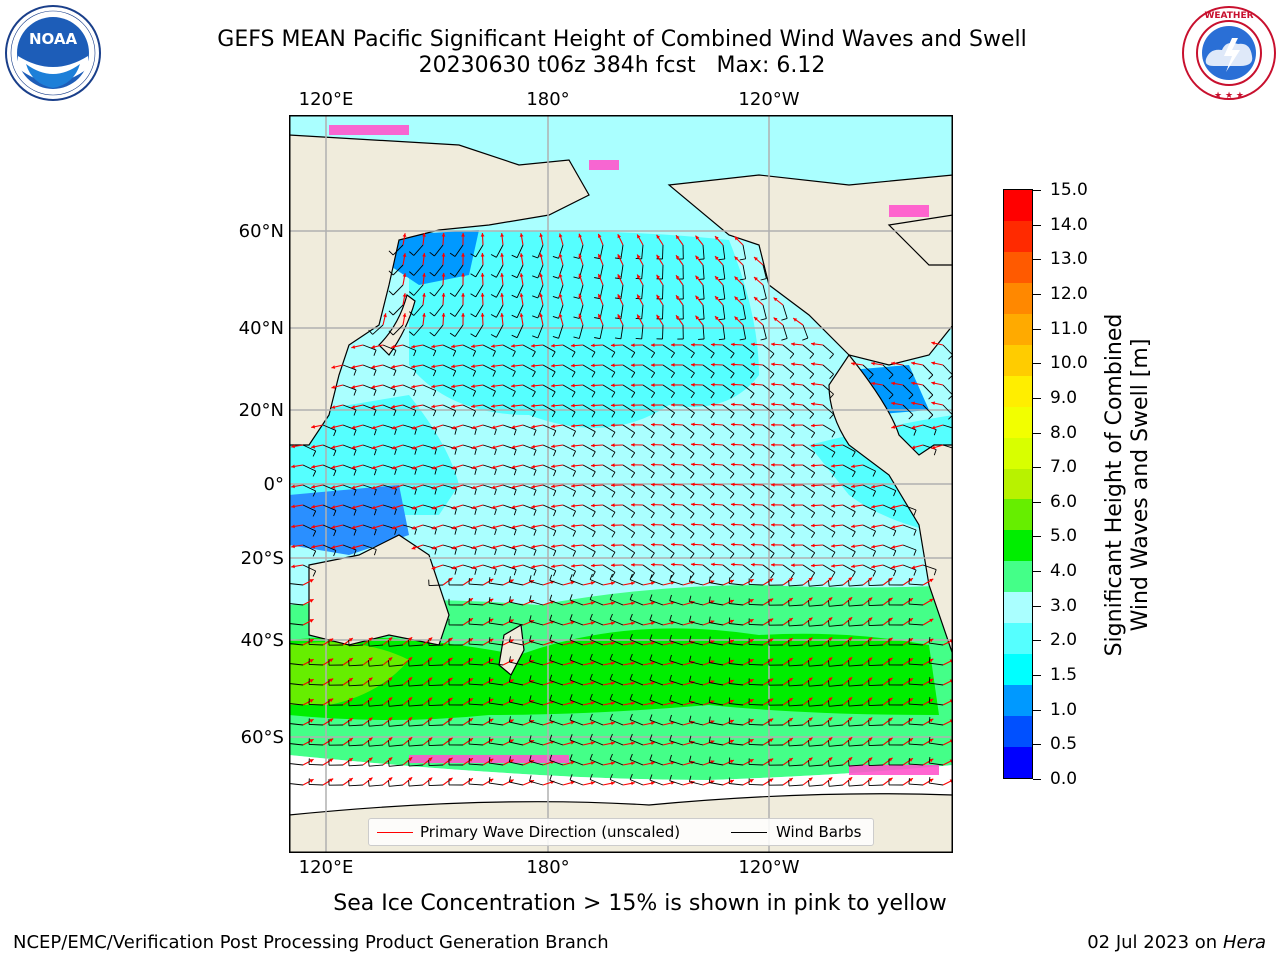 The width and height of the screenshot is (1280, 960). I want to click on colorbar-tick-label: 0.0, so click(1064, 779).